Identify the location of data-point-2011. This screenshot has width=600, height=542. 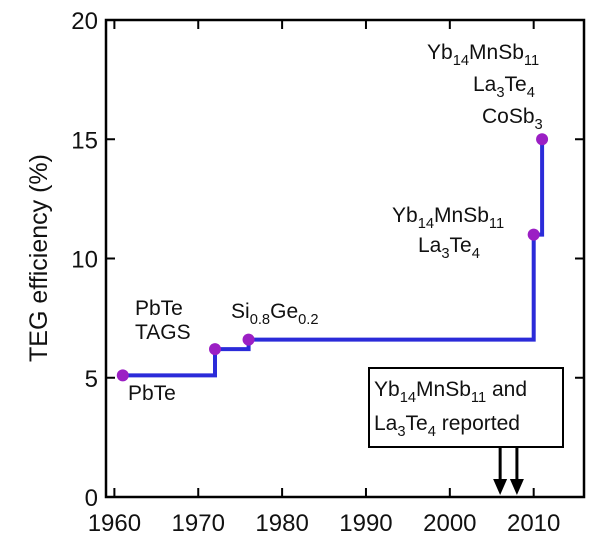
(542, 139).